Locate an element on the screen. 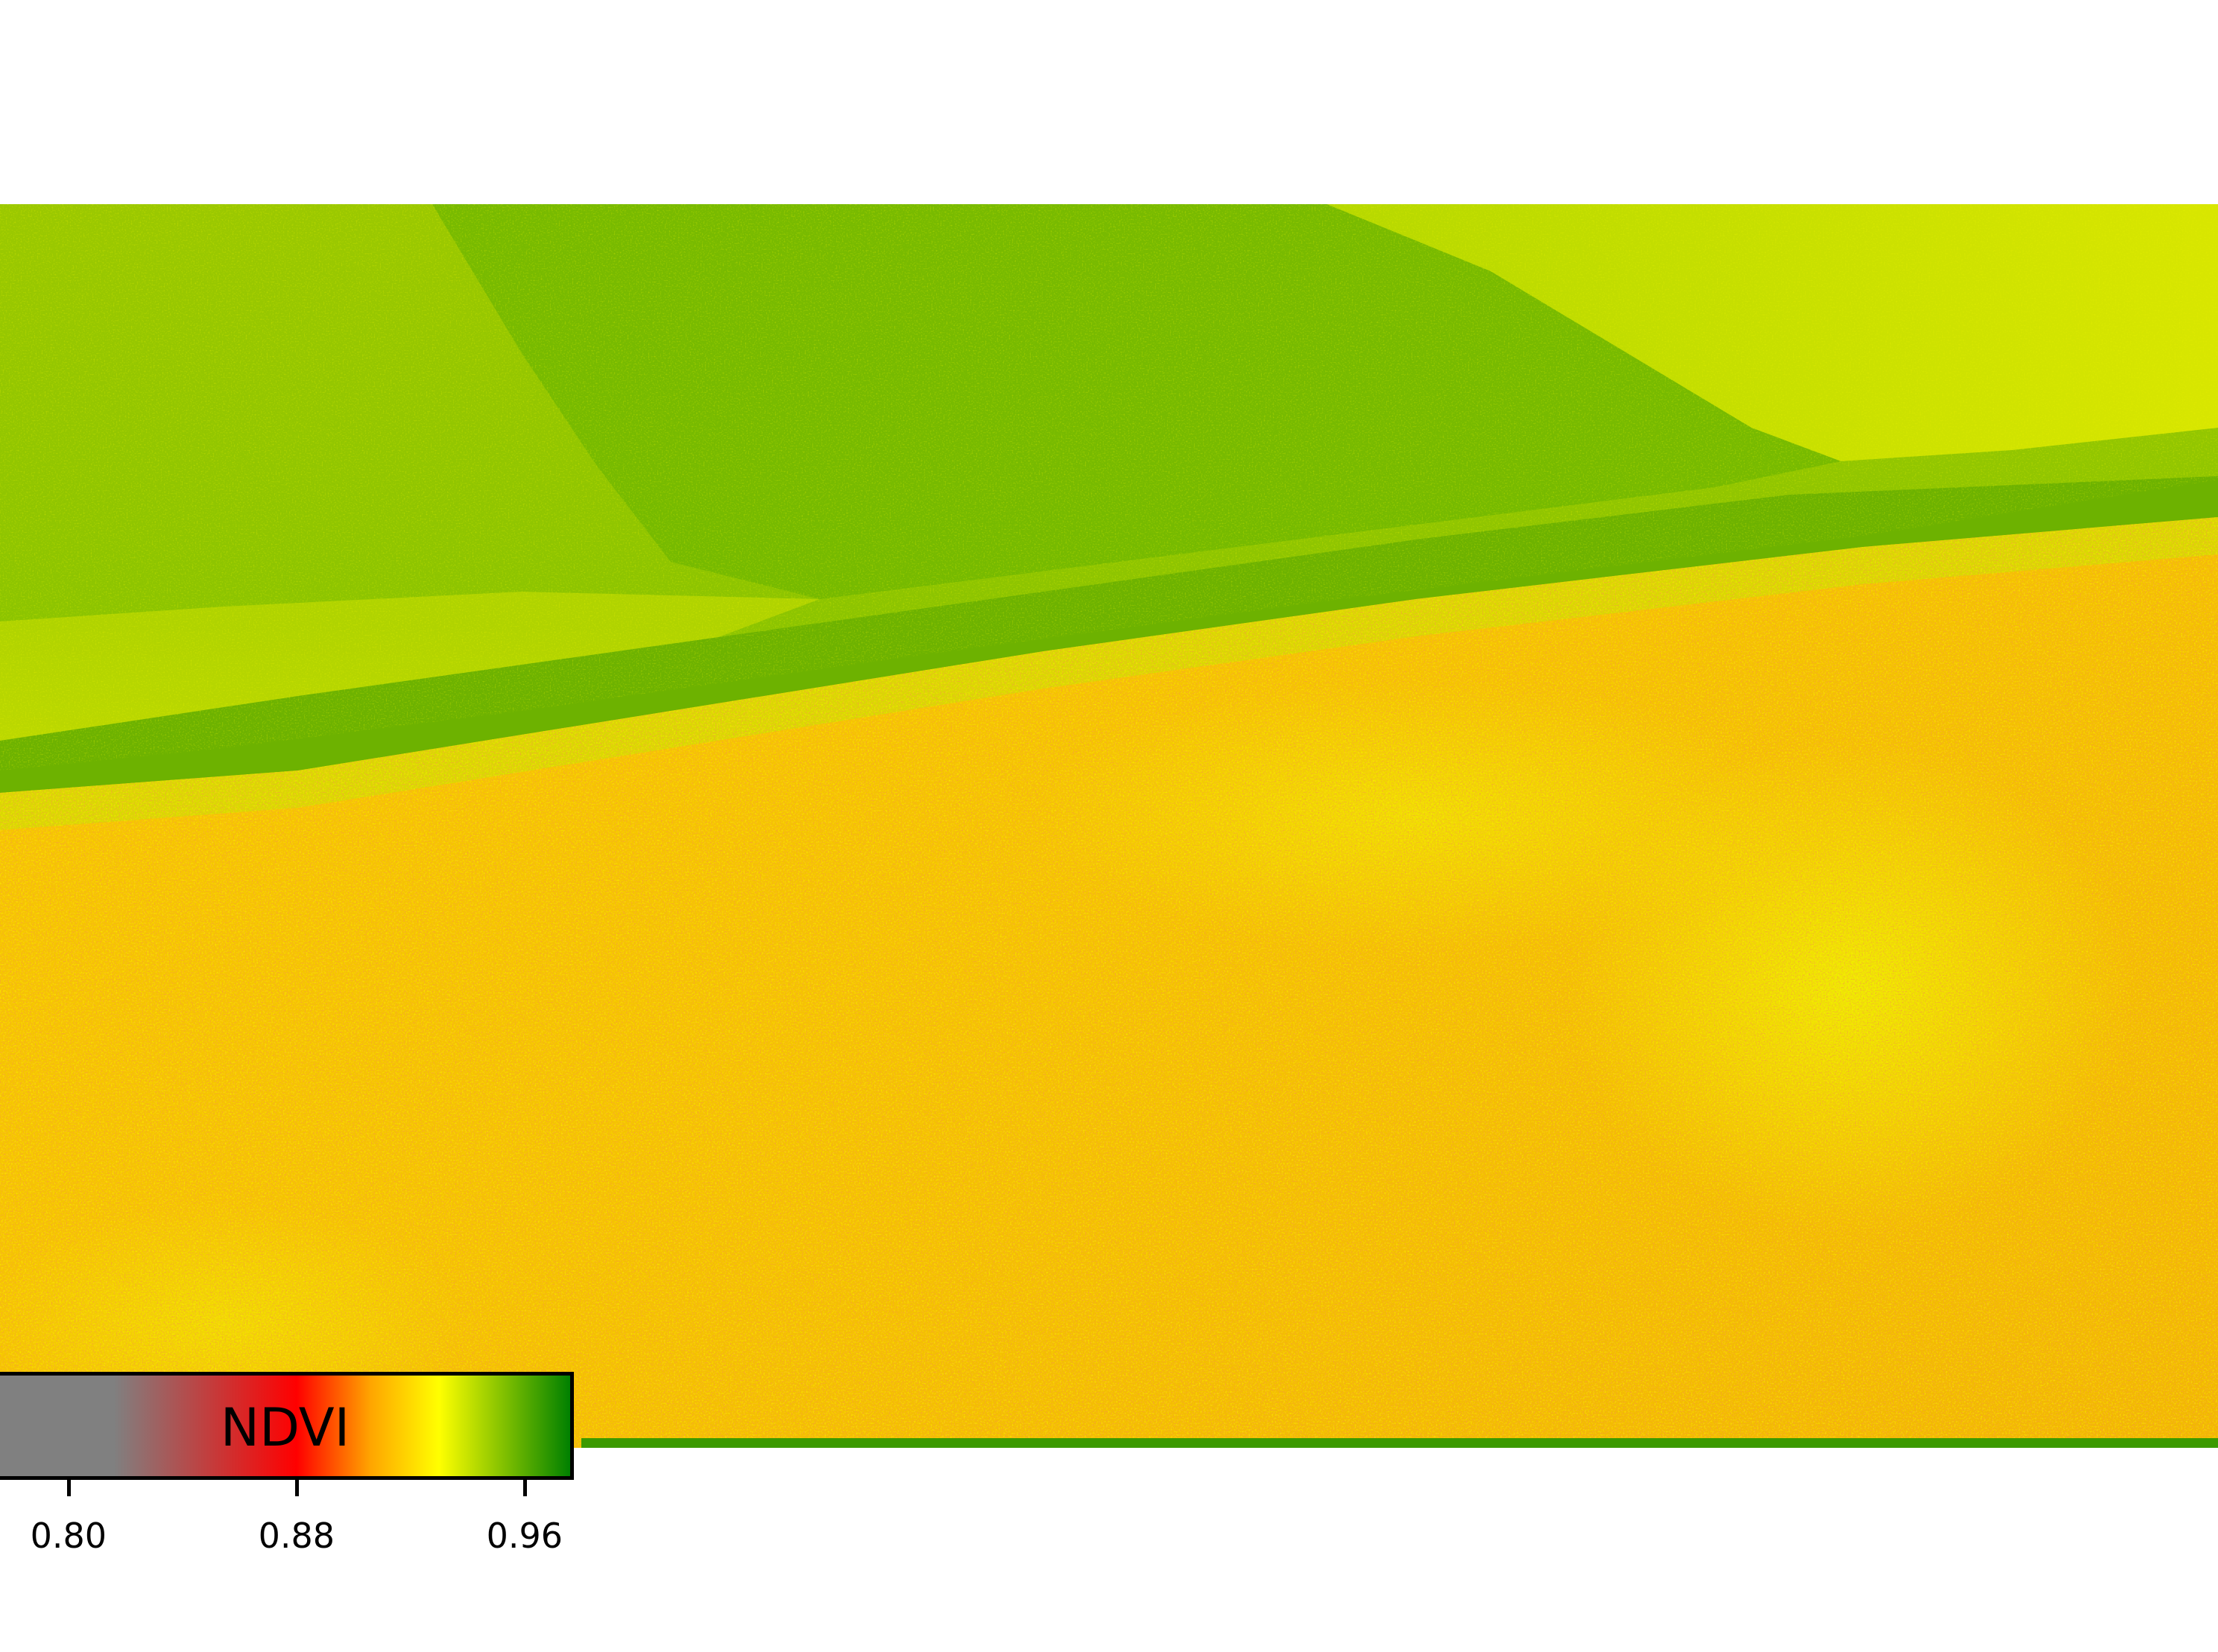  colorbar-label: NDVI is located at coordinates (285, 1427).